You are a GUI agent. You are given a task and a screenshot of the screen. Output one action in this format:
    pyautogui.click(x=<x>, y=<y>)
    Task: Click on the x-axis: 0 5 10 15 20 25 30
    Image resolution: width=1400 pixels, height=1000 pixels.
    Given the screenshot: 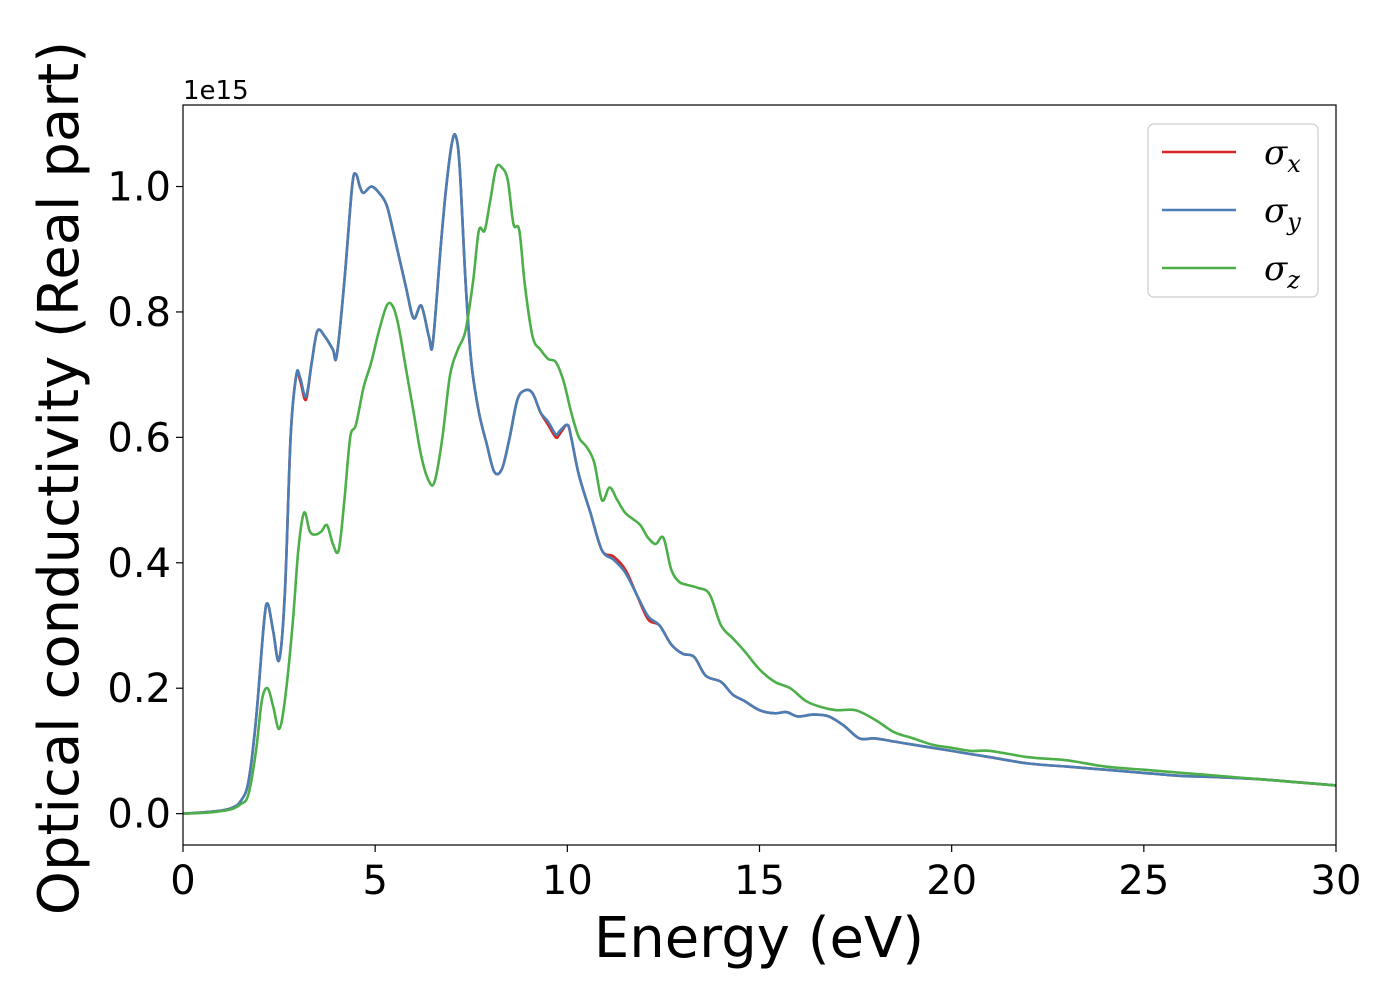 What is the action you would take?
    pyautogui.click(x=765, y=874)
    